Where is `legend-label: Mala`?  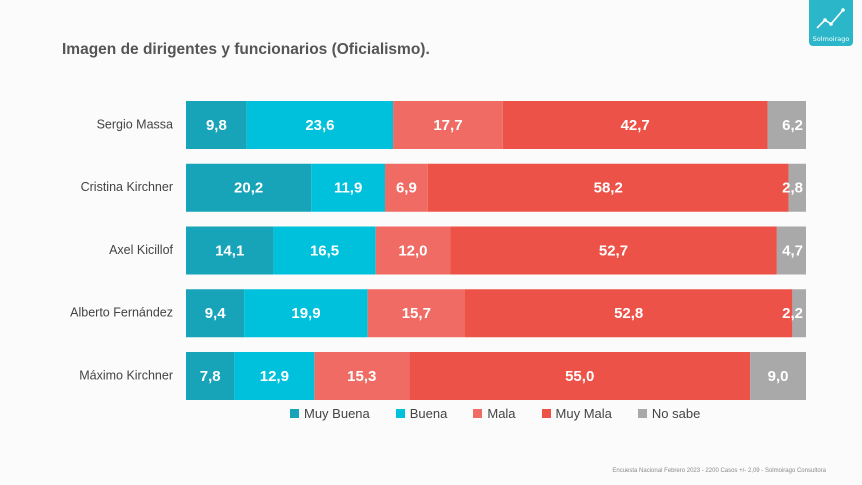
legend-label: Mala is located at coordinates (501, 413).